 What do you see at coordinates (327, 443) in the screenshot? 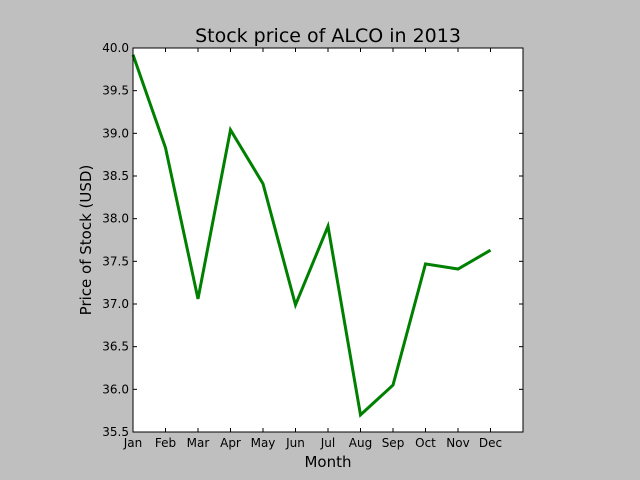
I see `x-tick-label: Jul` at bounding box center [327, 443].